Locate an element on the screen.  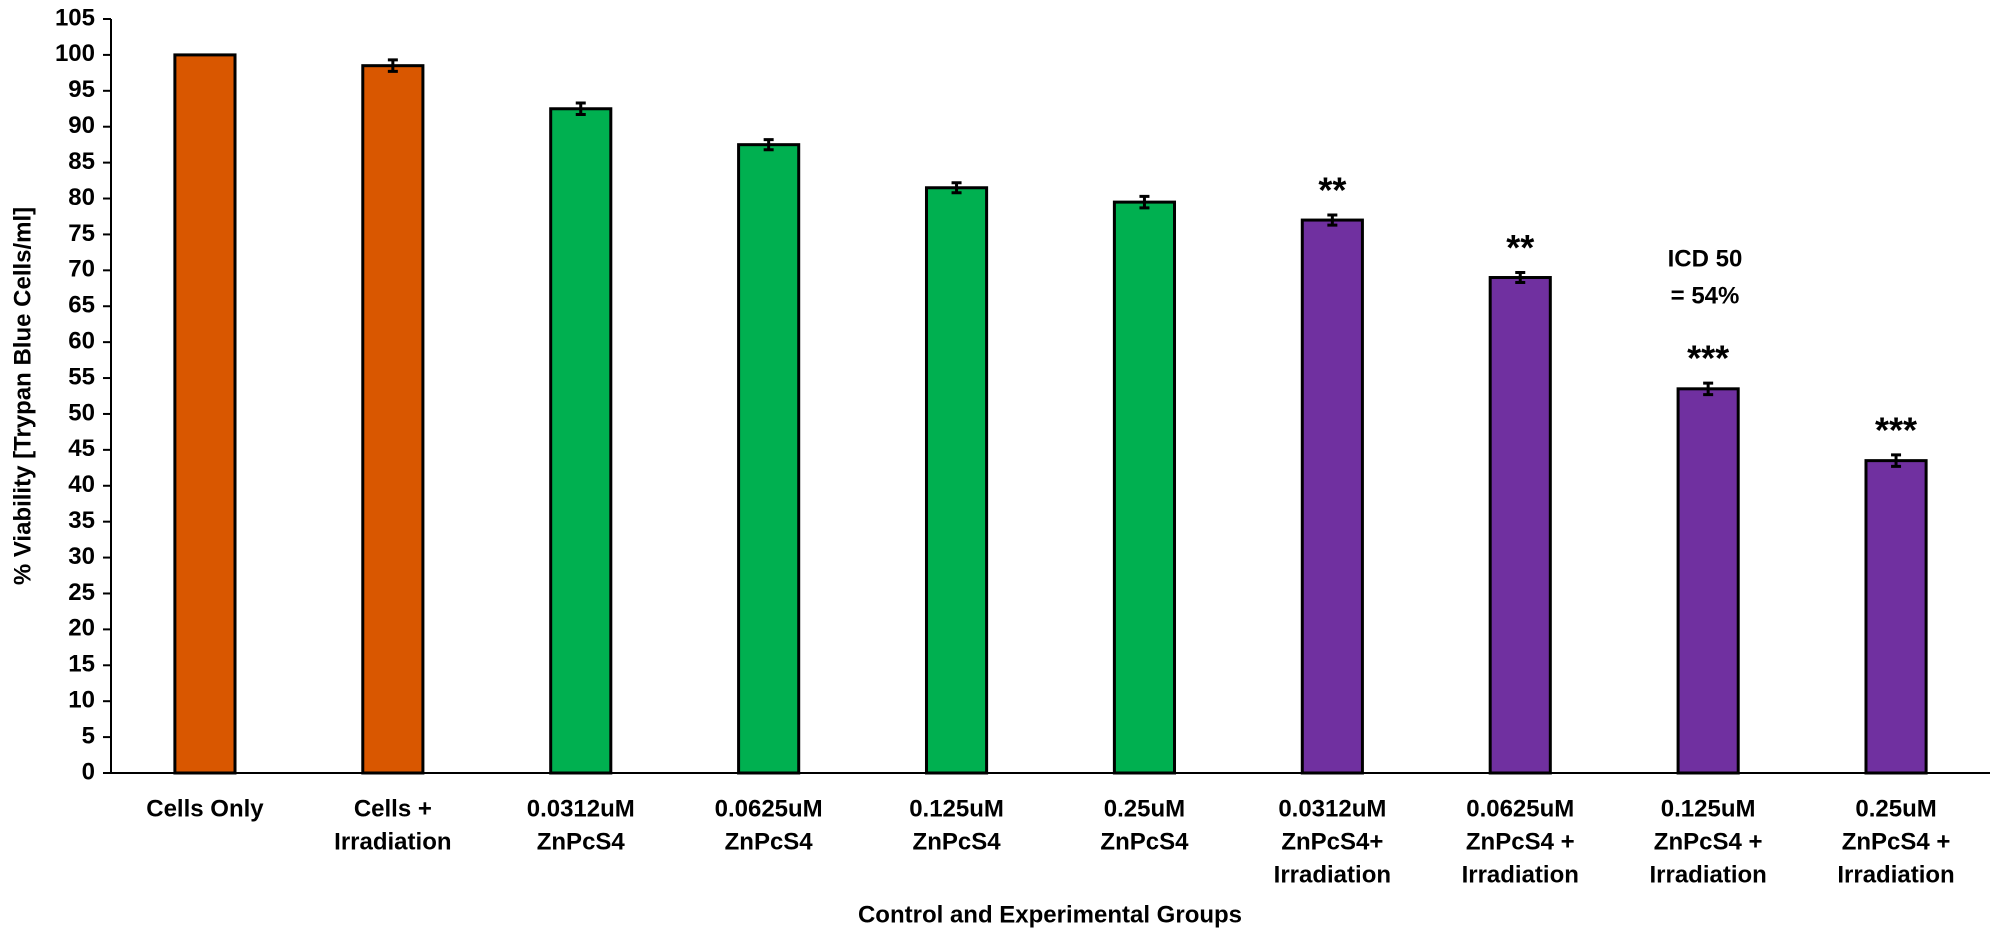
y-tick-label: 5 is located at coordinates (88, 735).